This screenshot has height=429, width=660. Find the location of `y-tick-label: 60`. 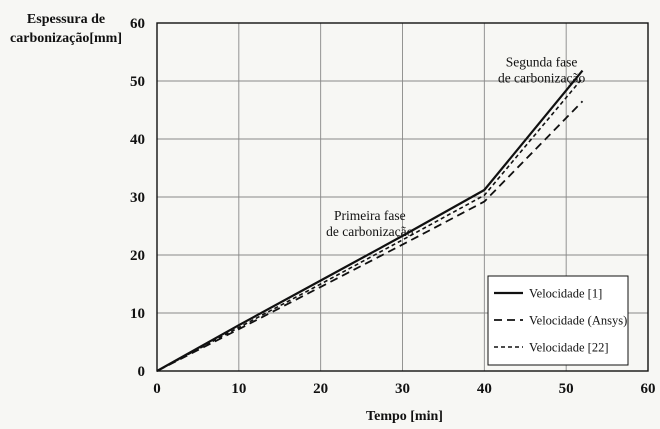

y-tick-label: 60 is located at coordinates (137, 24).